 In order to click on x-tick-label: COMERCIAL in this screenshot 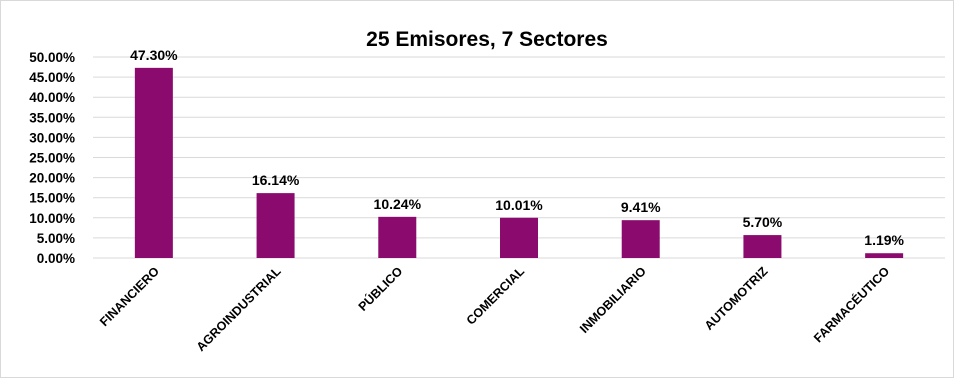, I will do `click(496, 296)`.